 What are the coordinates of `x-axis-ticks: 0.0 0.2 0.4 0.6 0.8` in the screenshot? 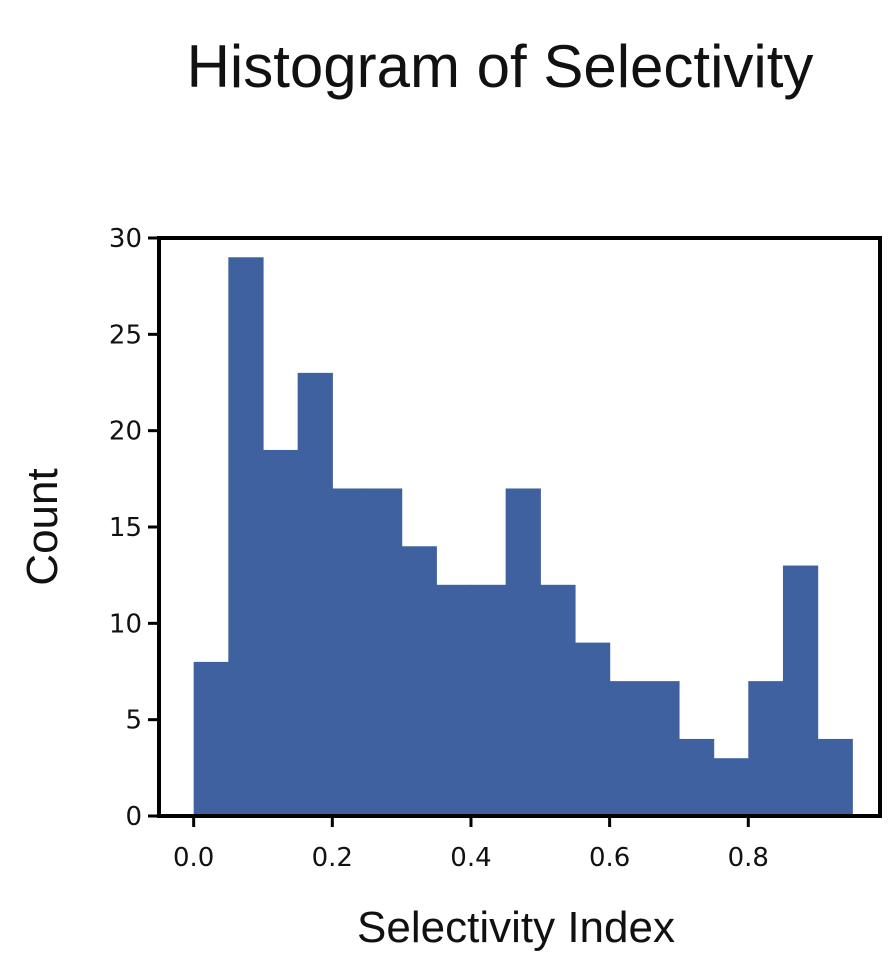 It's located at (471, 844).